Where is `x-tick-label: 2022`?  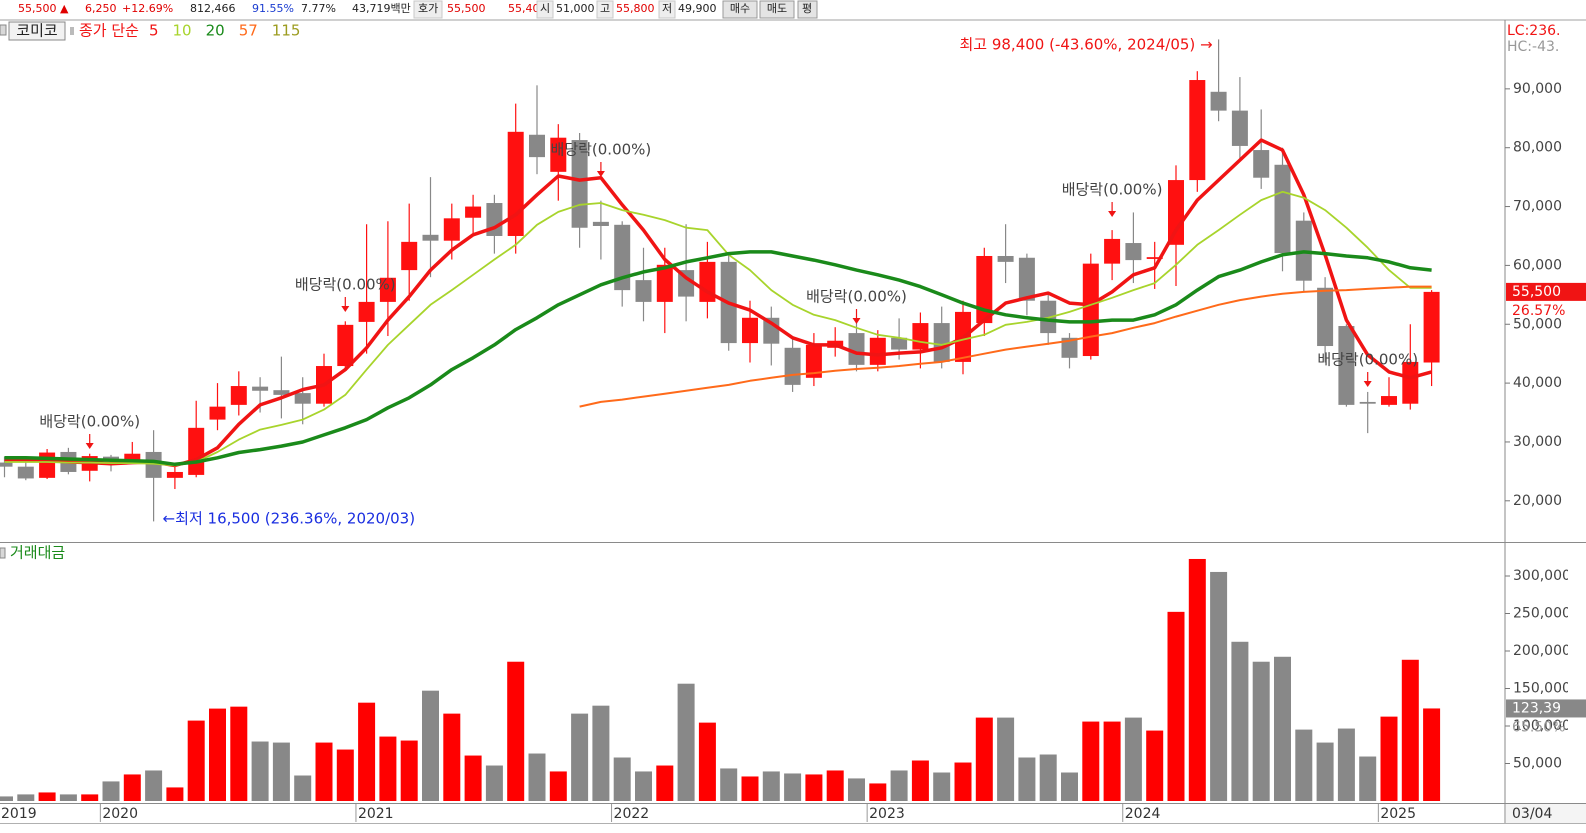
x-tick-label: 2022 is located at coordinates (632, 814).